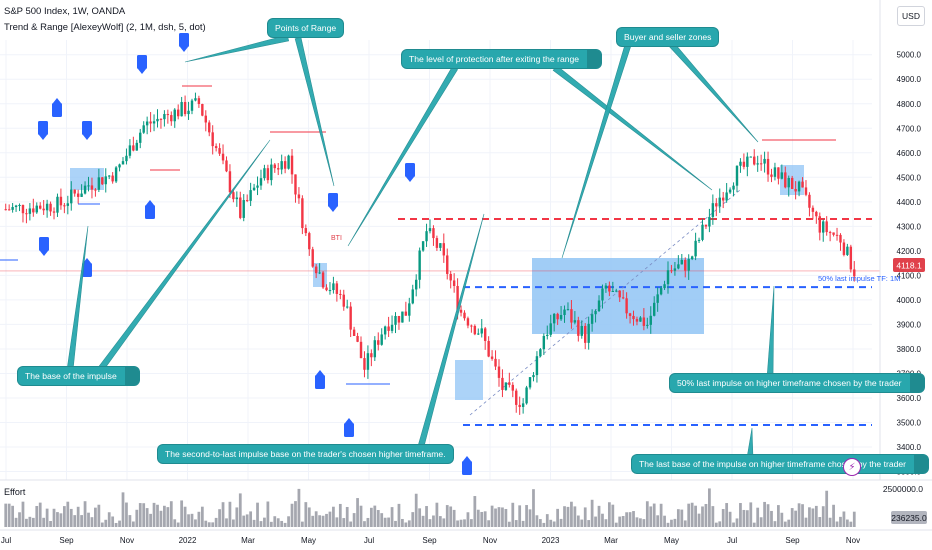  Describe the element at coordinates (911, 16) in the screenshot. I see `currency-button: USD` at that location.